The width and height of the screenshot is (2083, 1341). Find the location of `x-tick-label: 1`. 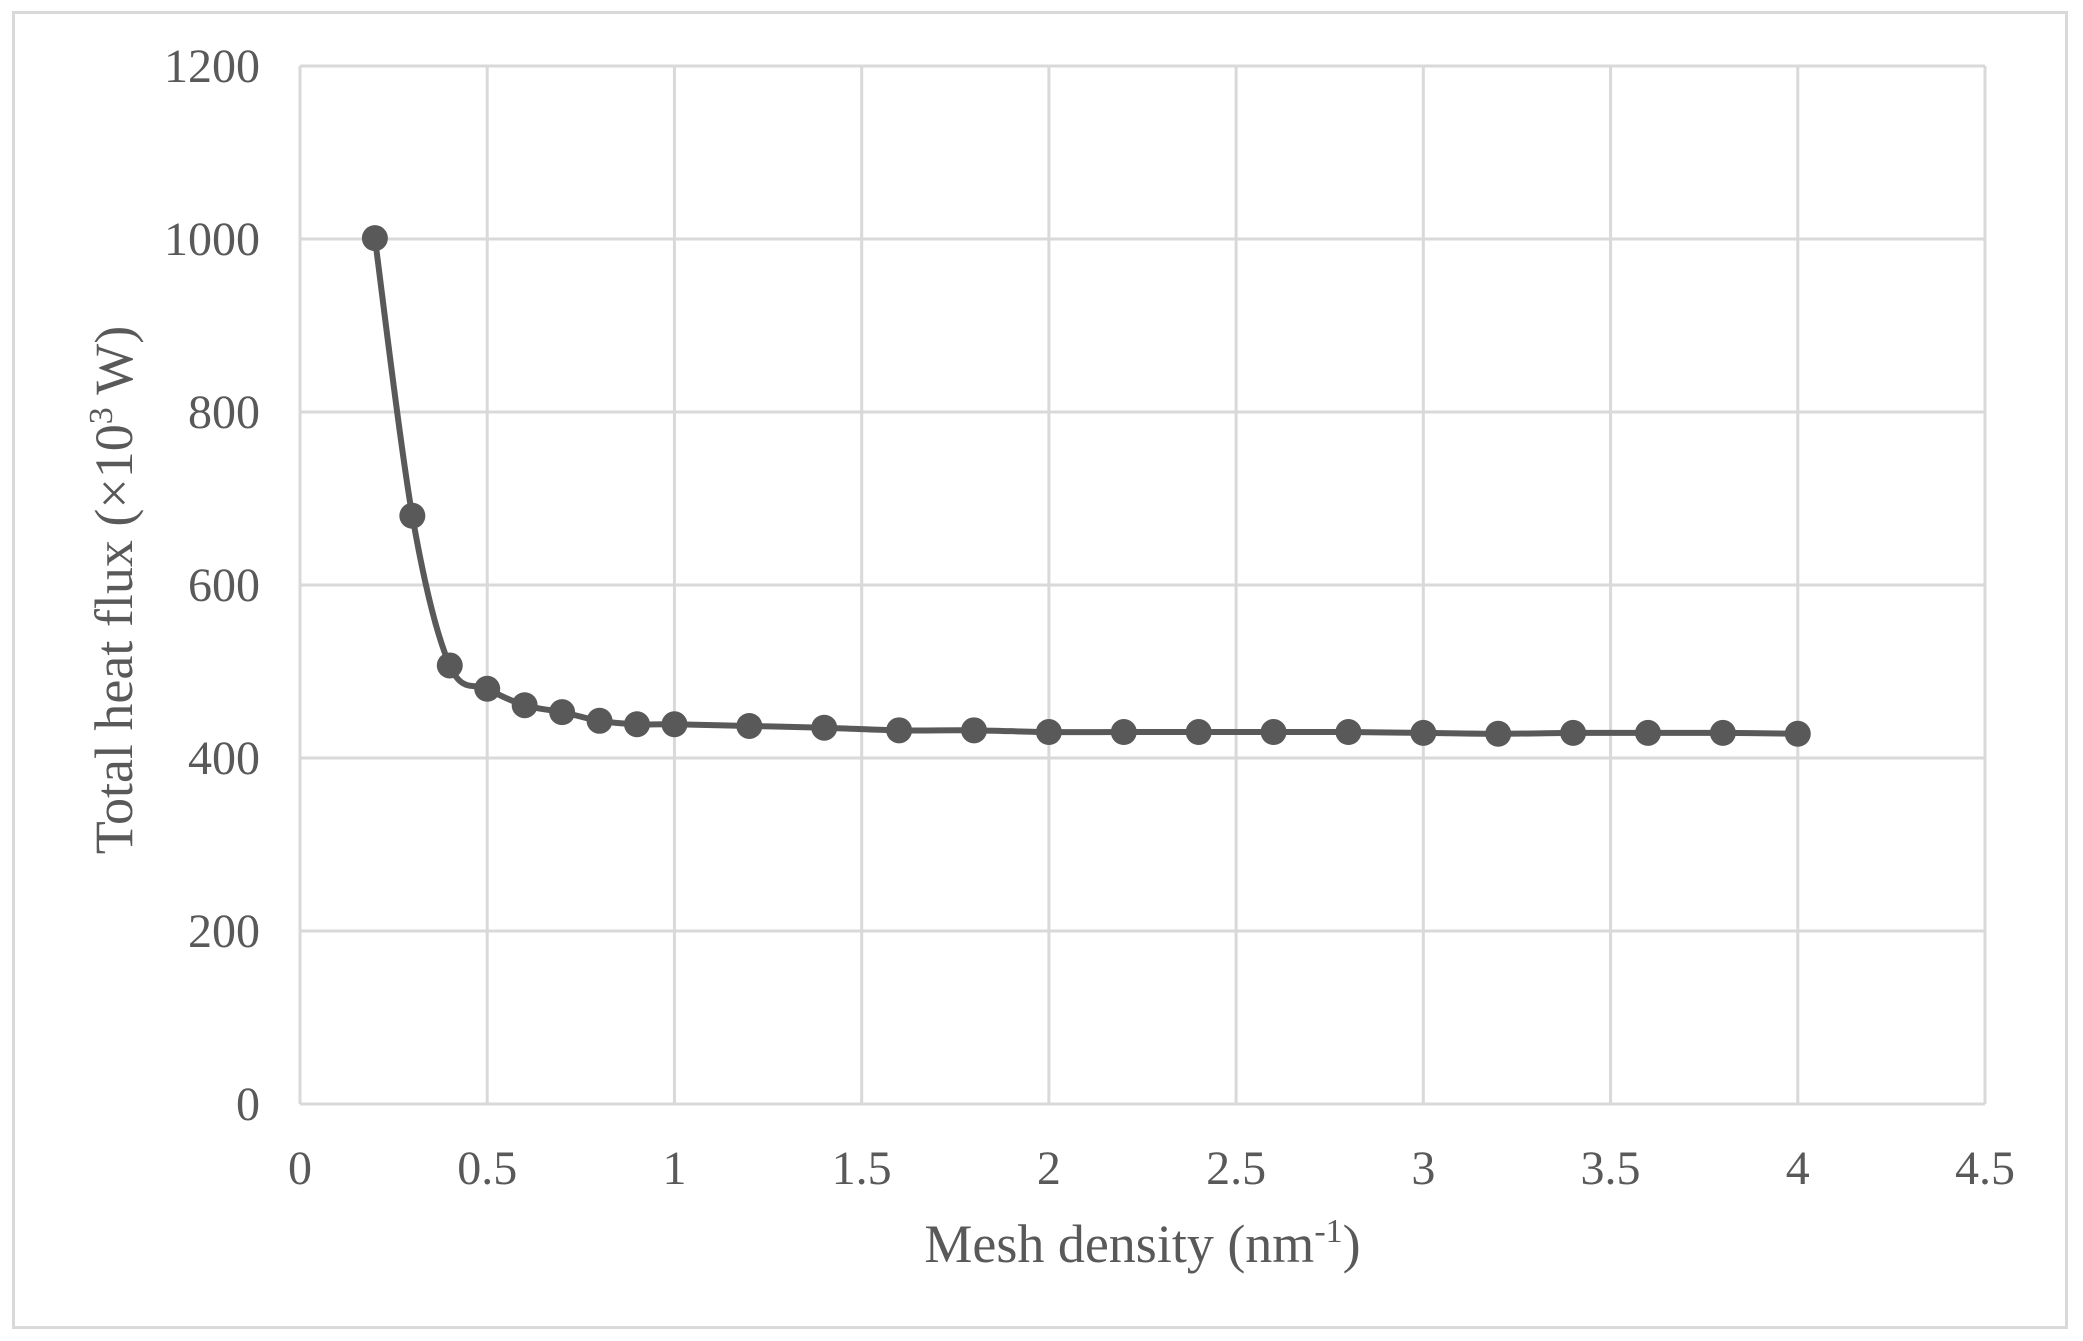

x-tick-label: 1 is located at coordinates (674, 1168).